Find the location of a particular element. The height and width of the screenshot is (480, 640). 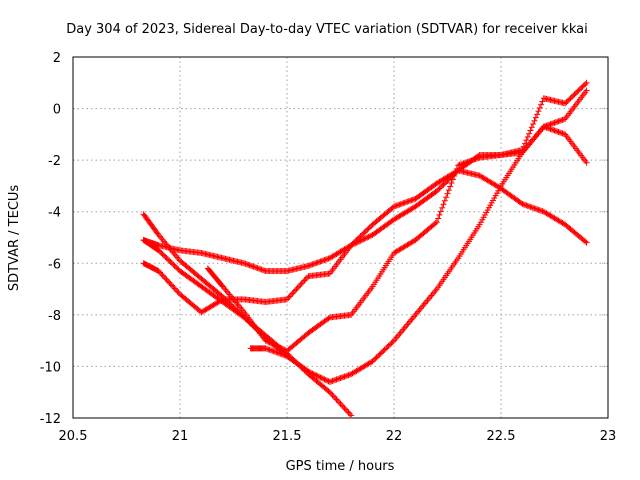

y-tick-labels: -12 -10 -8 -6 -4 -2 0 2 is located at coordinates (50, 239).